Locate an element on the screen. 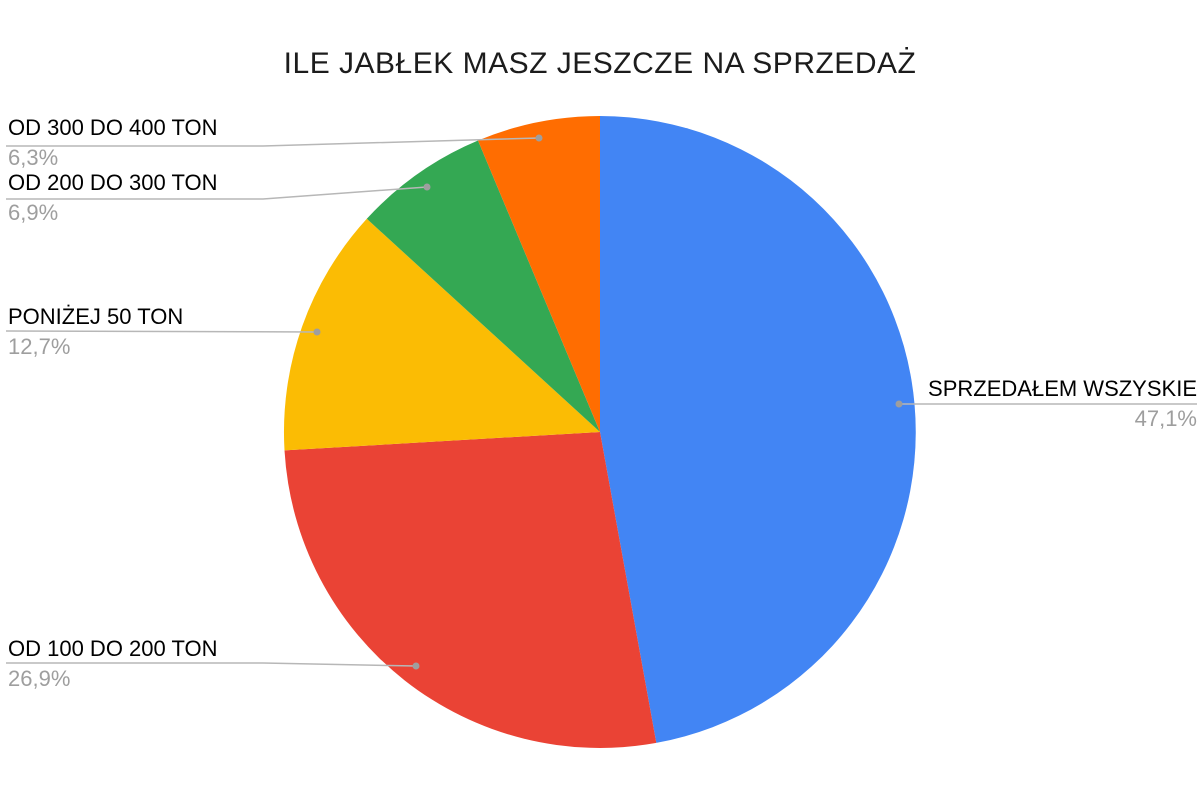  slice-label: SPRZEDAŁEM WSZYSKIE is located at coordinates (1062, 388).